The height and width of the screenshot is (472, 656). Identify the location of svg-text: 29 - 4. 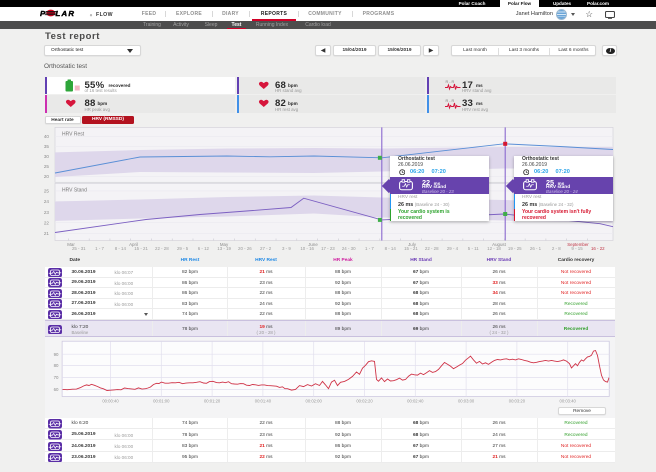
(453, 248).